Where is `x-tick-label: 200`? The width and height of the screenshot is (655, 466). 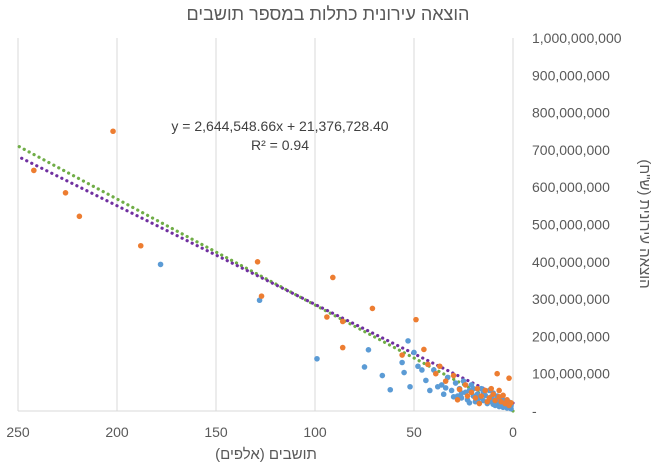 x-tick-label: 200 is located at coordinates (117, 432).